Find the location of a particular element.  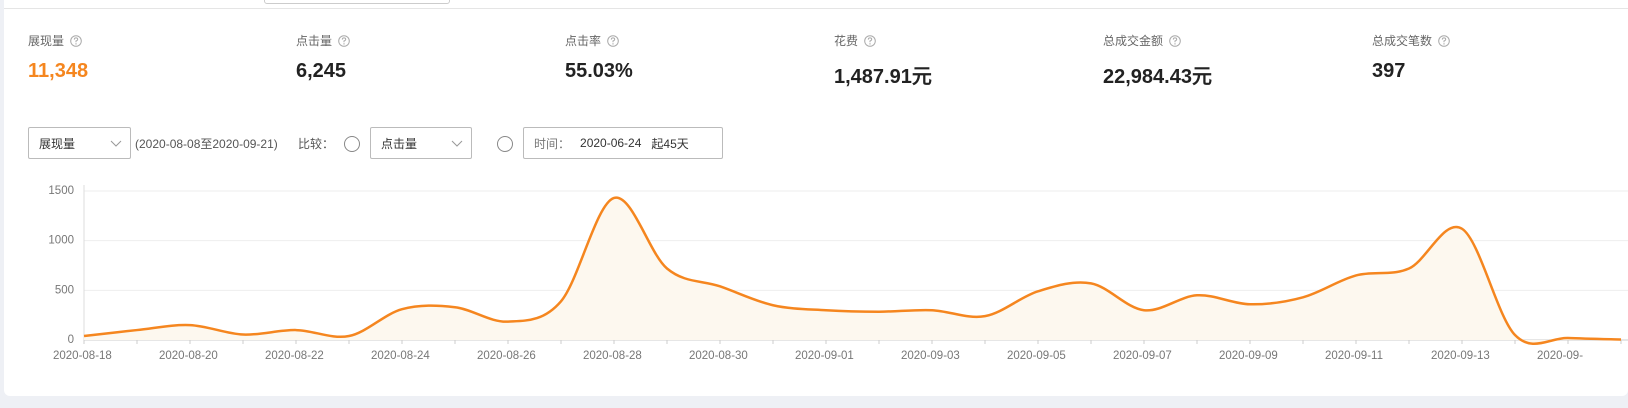

select-text: 展现量 is located at coordinates (57, 143).